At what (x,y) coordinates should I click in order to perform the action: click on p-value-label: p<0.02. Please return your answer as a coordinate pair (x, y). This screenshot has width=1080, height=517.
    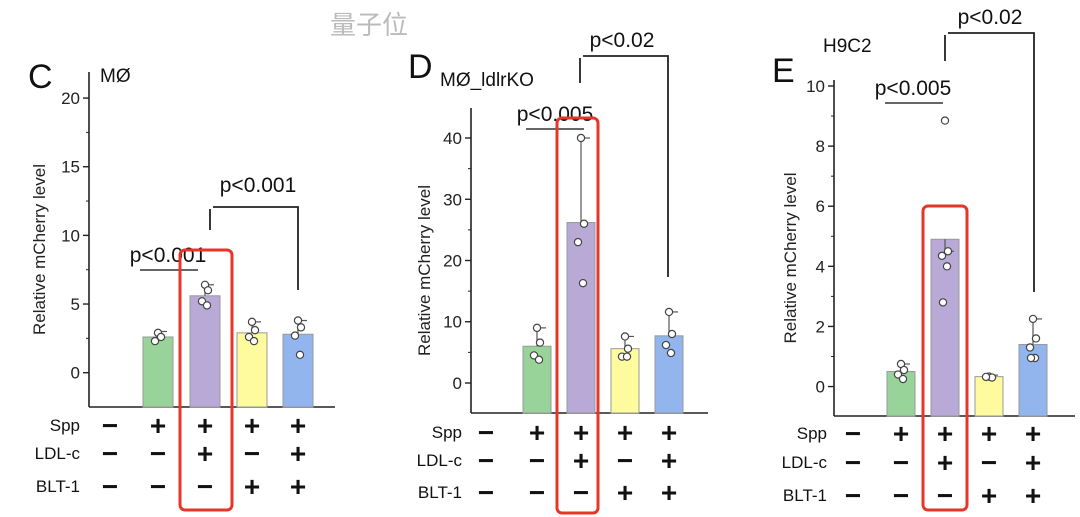
    Looking at the image, I should click on (622, 40).